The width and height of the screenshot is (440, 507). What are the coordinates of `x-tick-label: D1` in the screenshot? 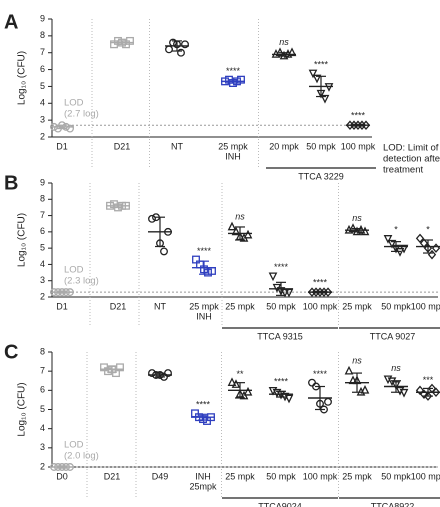 It's located at (62, 306).